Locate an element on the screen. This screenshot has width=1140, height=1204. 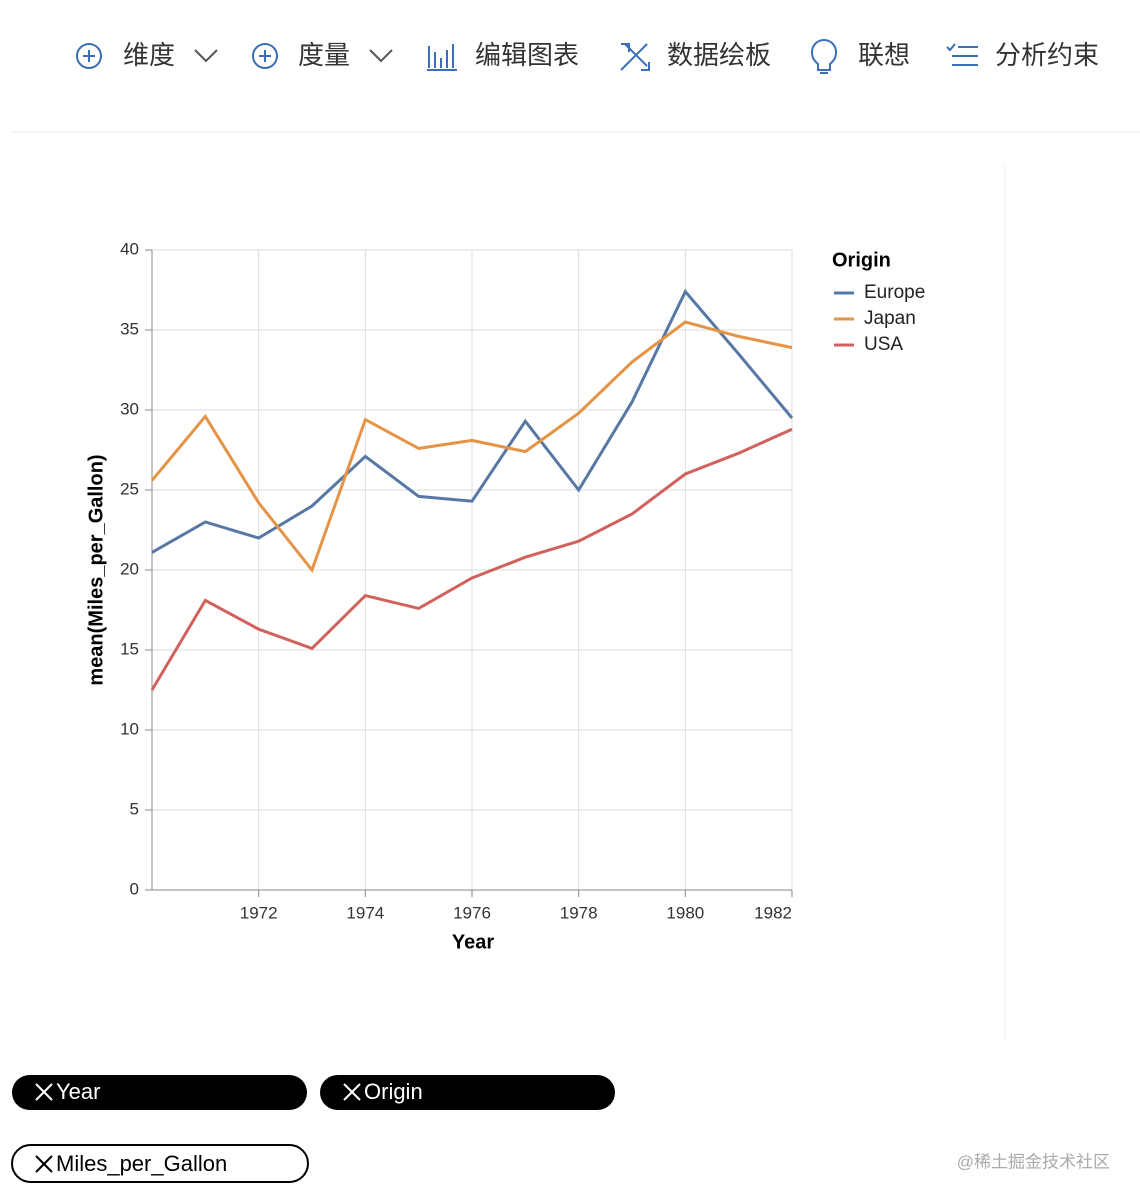
legend-label: Japan is located at coordinates (890, 318).